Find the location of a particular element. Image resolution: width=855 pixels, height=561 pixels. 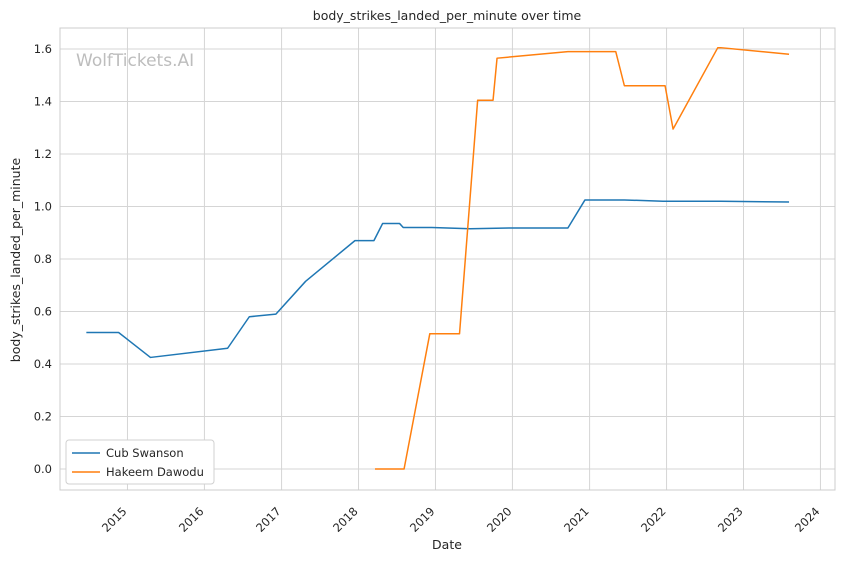

watermark: WolfTickets.AI is located at coordinates (135, 61).